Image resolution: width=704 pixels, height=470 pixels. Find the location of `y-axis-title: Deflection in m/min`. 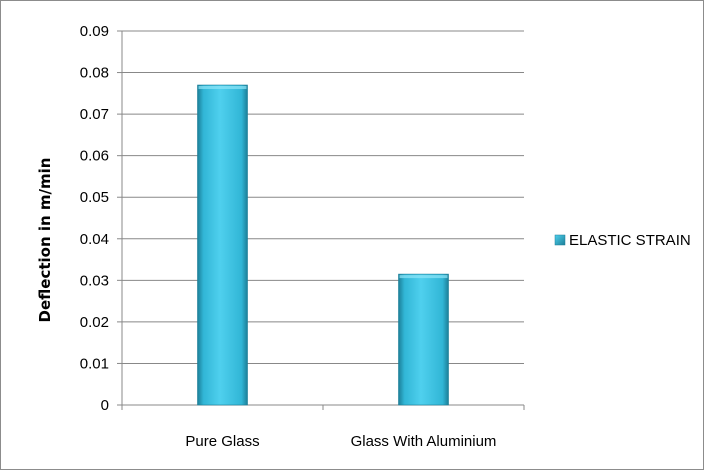

y-axis-title: Deflection in m/min is located at coordinates (45, 240).